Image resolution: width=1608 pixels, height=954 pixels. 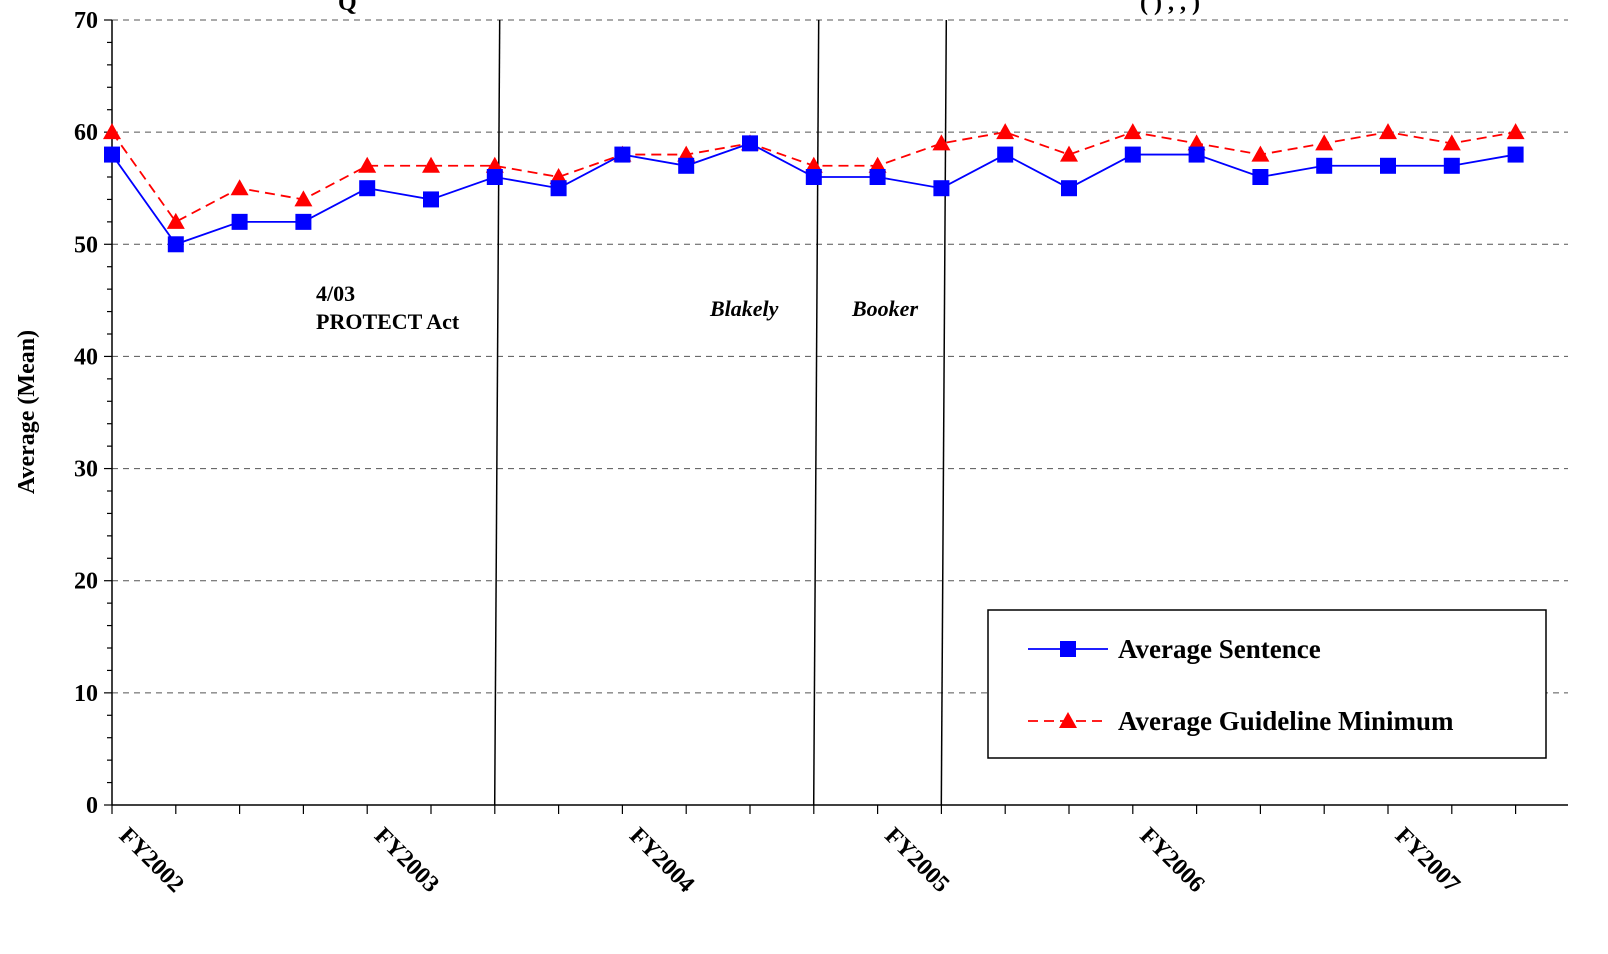 I want to click on event-label-0-1: PROTECT Act, so click(x=388, y=321).